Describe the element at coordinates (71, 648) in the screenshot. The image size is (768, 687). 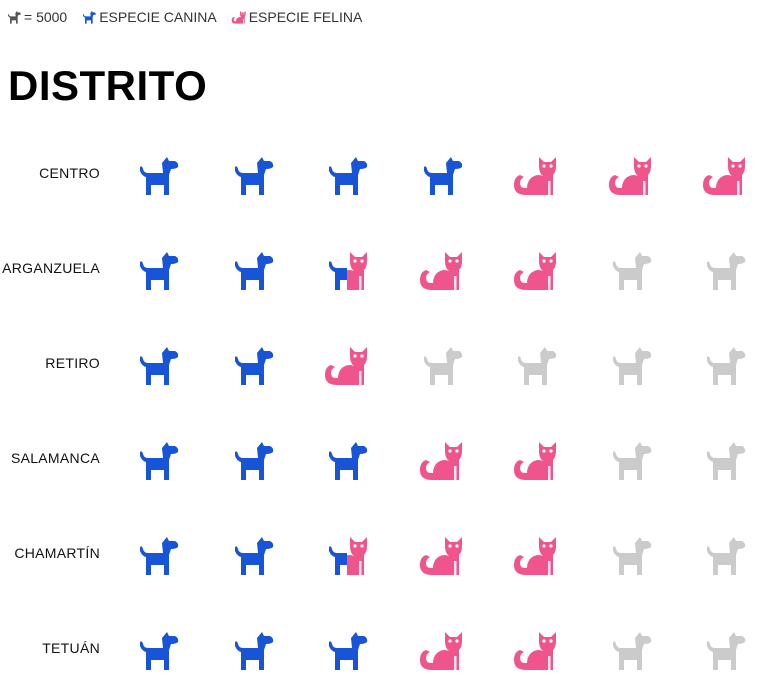
I see `row-label: TETUÁN` at that location.